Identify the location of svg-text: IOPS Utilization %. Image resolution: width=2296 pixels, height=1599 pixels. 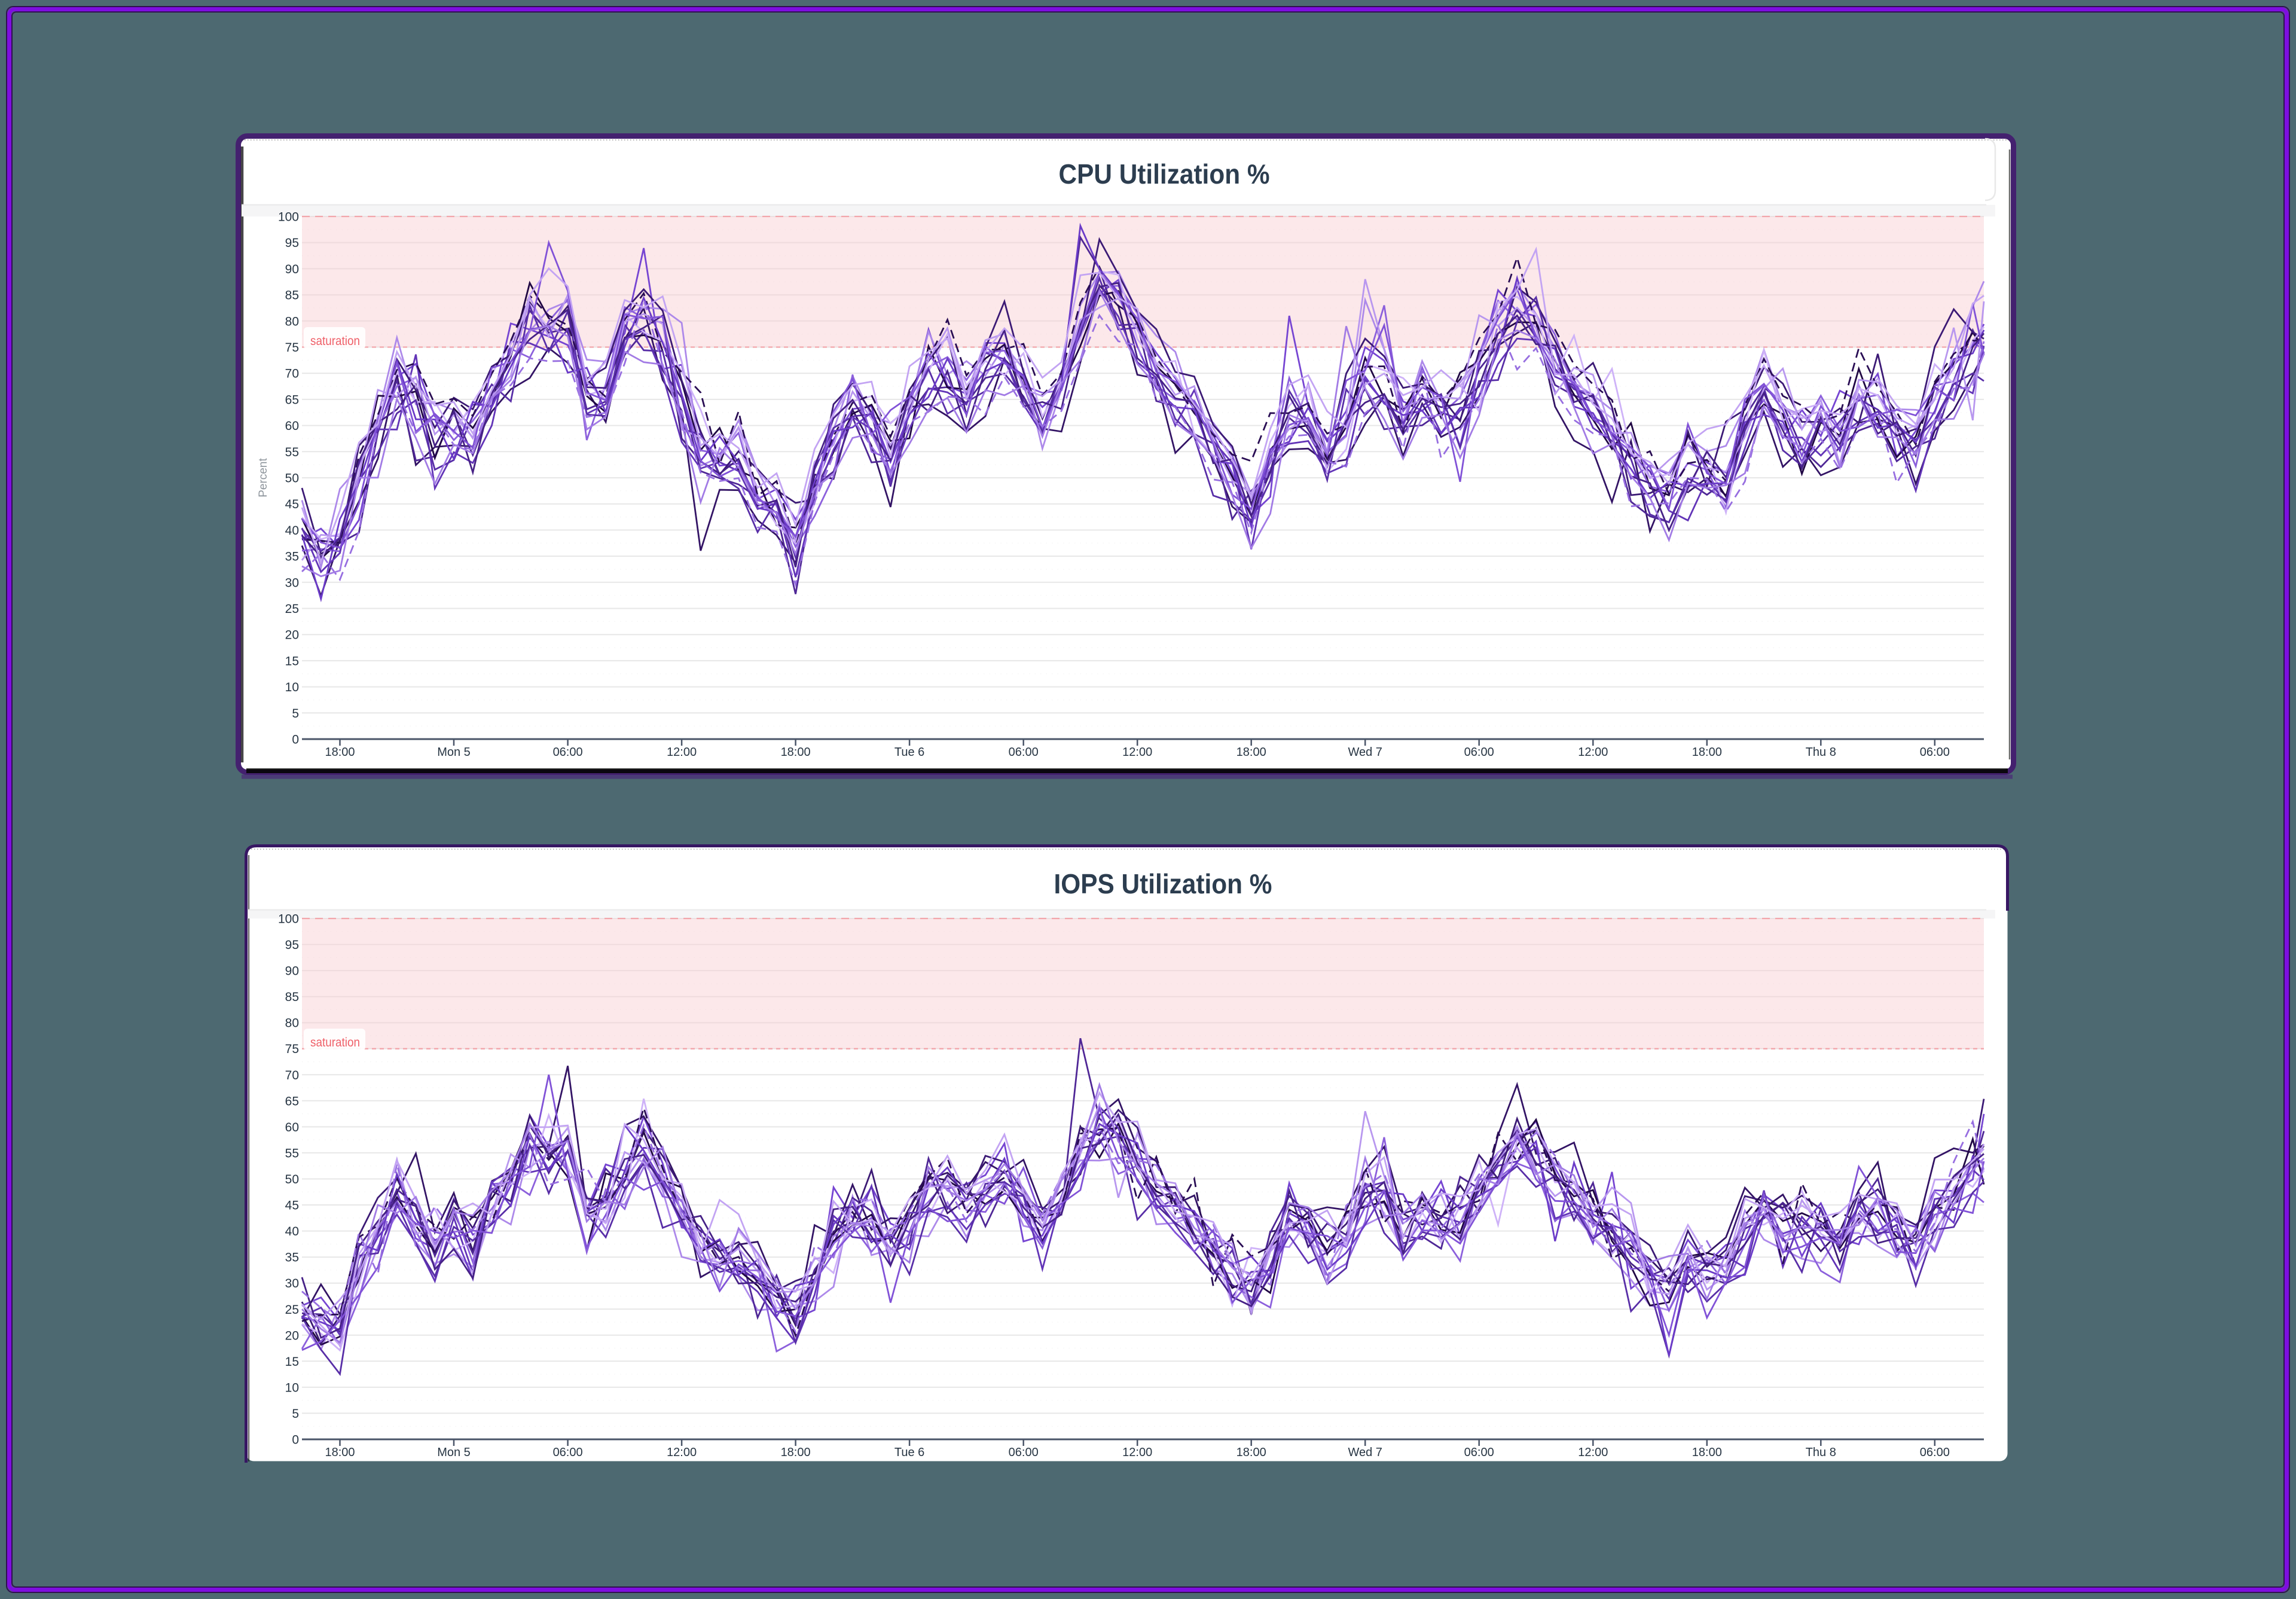
(1163, 883).